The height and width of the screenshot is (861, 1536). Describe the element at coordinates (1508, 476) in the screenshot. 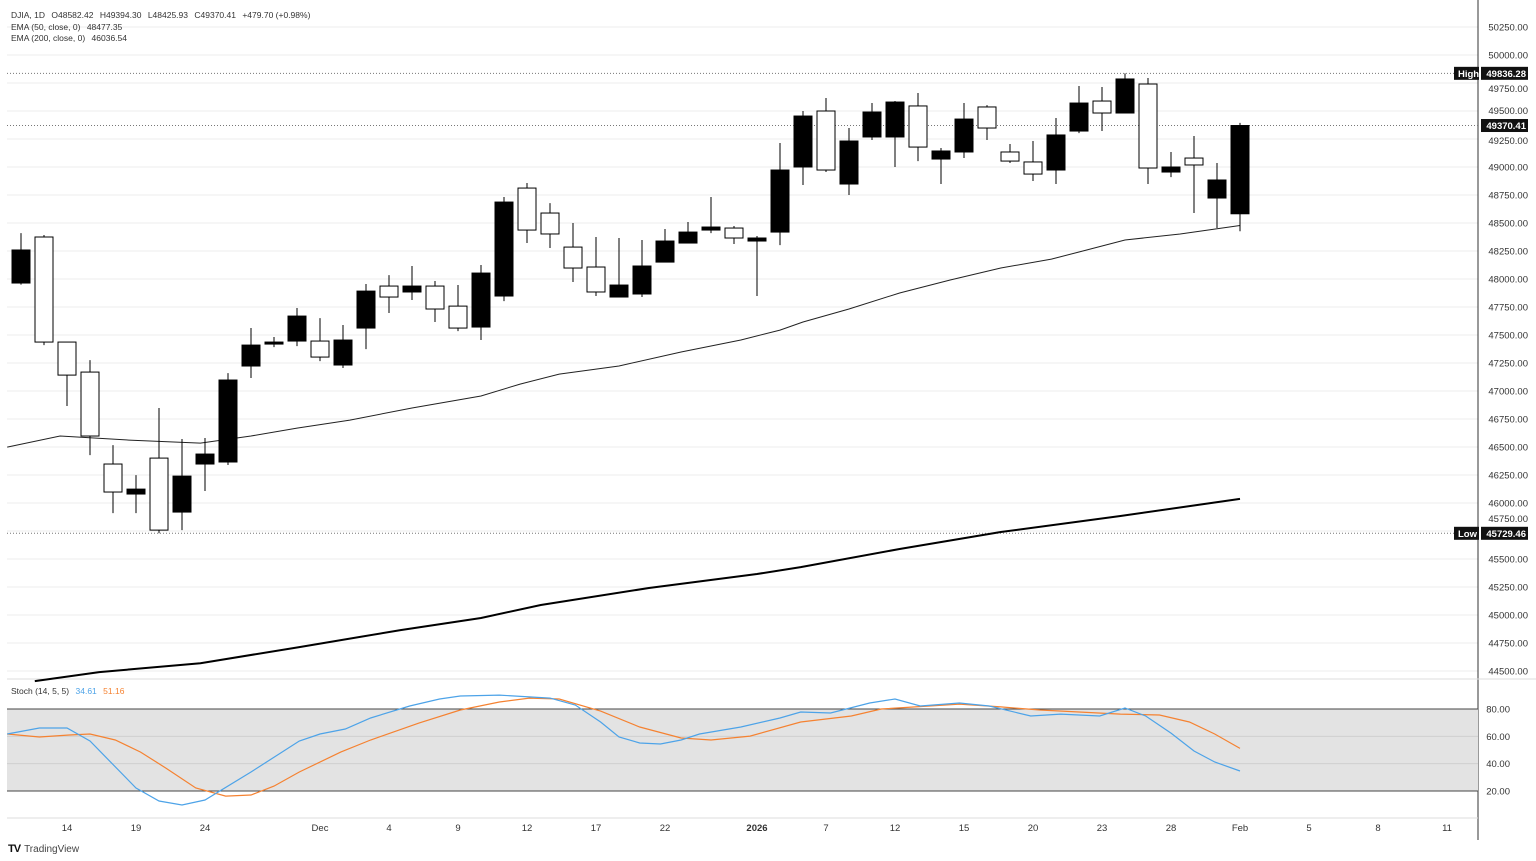

I see `price-axis-label: 46250.00` at that location.